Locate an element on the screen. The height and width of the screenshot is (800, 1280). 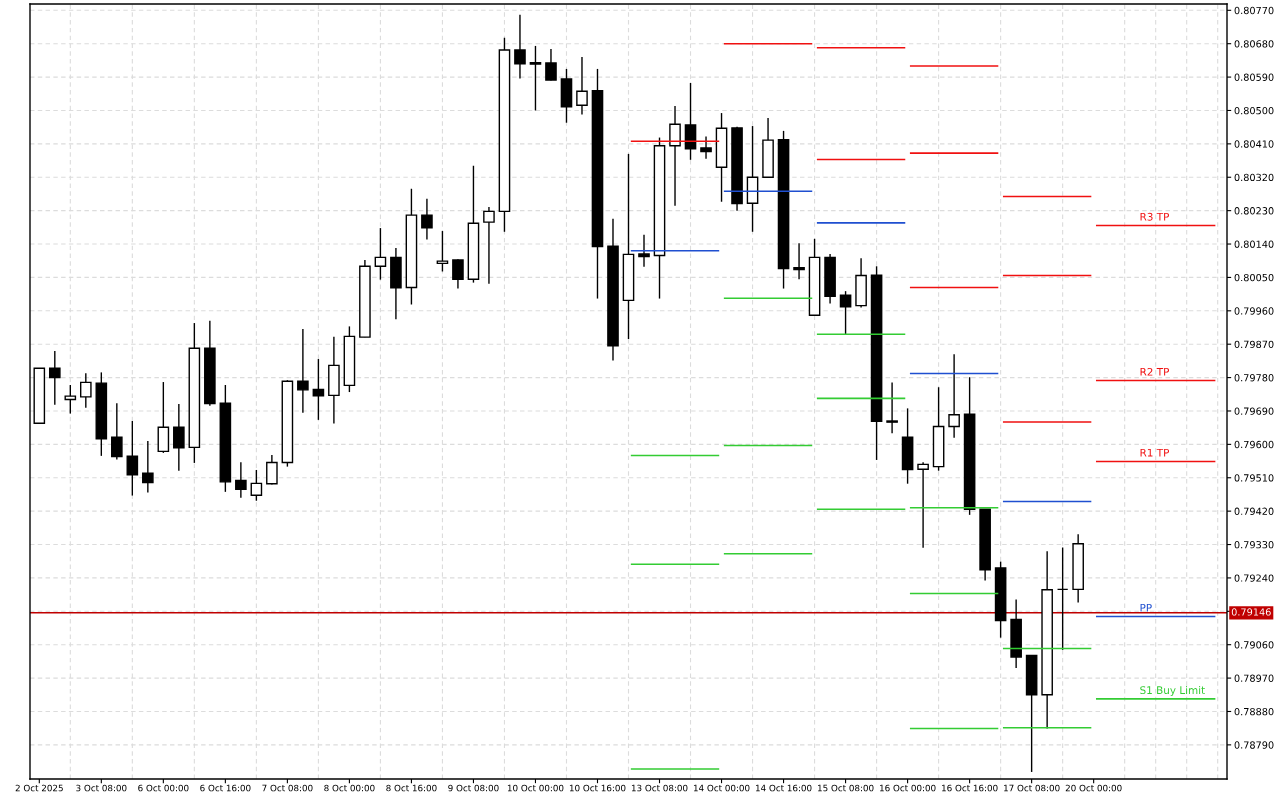
x-tick-label: 8 Oct 00:00 is located at coordinates (349, 788).